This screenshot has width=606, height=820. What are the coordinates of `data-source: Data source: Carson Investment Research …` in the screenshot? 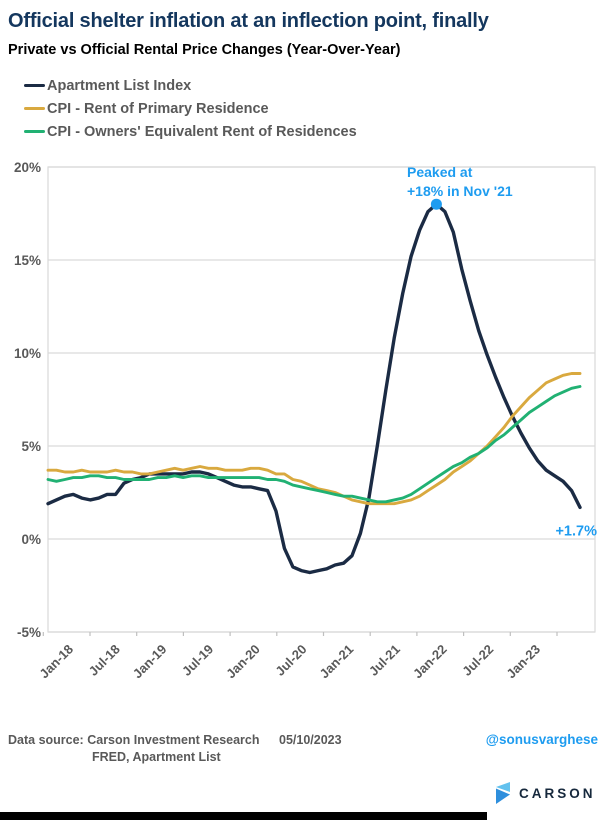 It's located at (175, 749).